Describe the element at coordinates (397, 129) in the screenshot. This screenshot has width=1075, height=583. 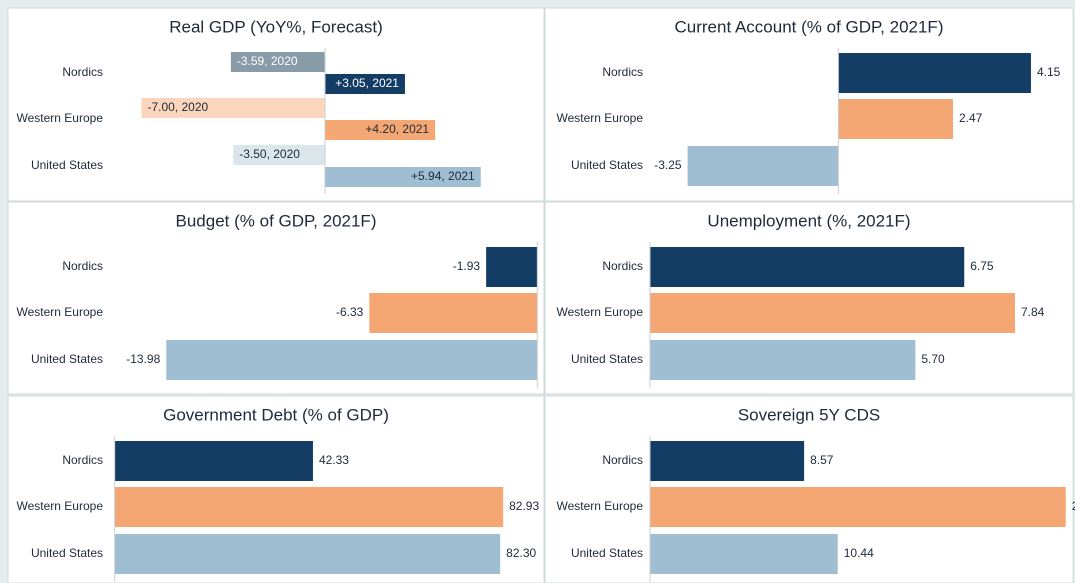
I see `value-label: +4.20, 2021` at that location.